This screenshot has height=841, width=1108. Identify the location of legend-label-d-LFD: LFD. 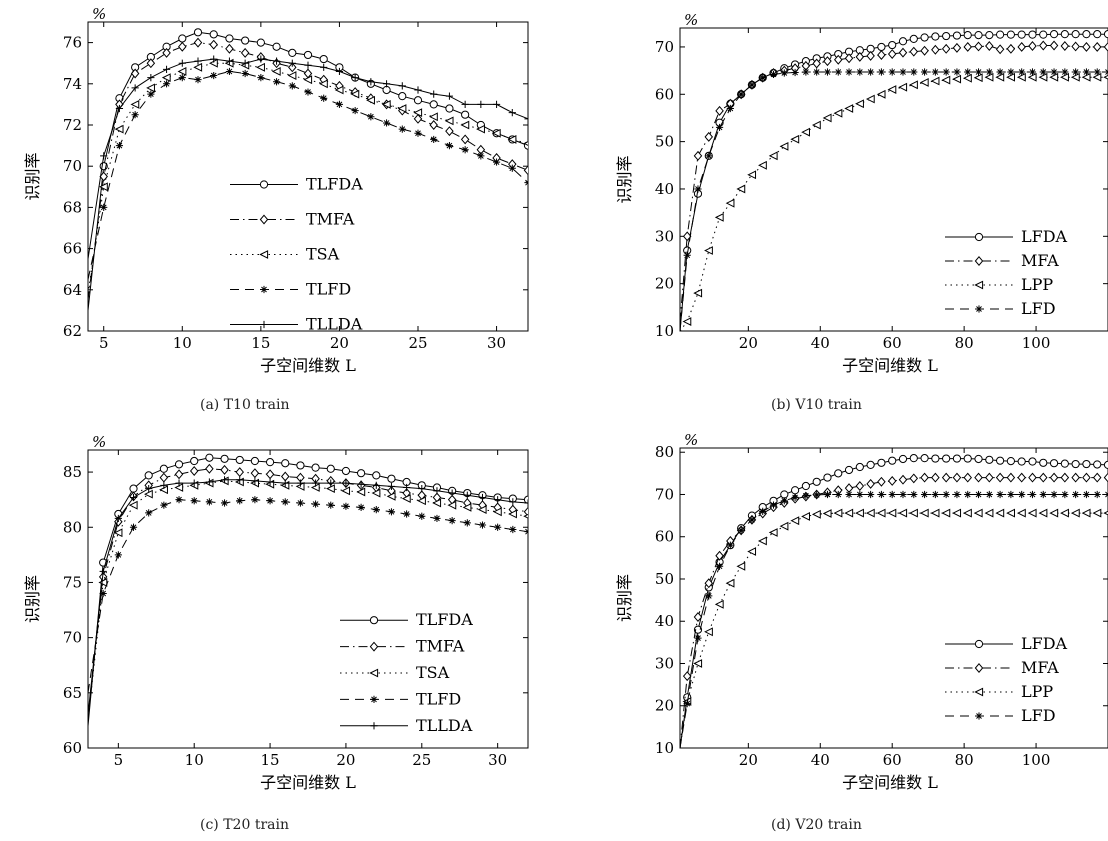
(1038, 715).